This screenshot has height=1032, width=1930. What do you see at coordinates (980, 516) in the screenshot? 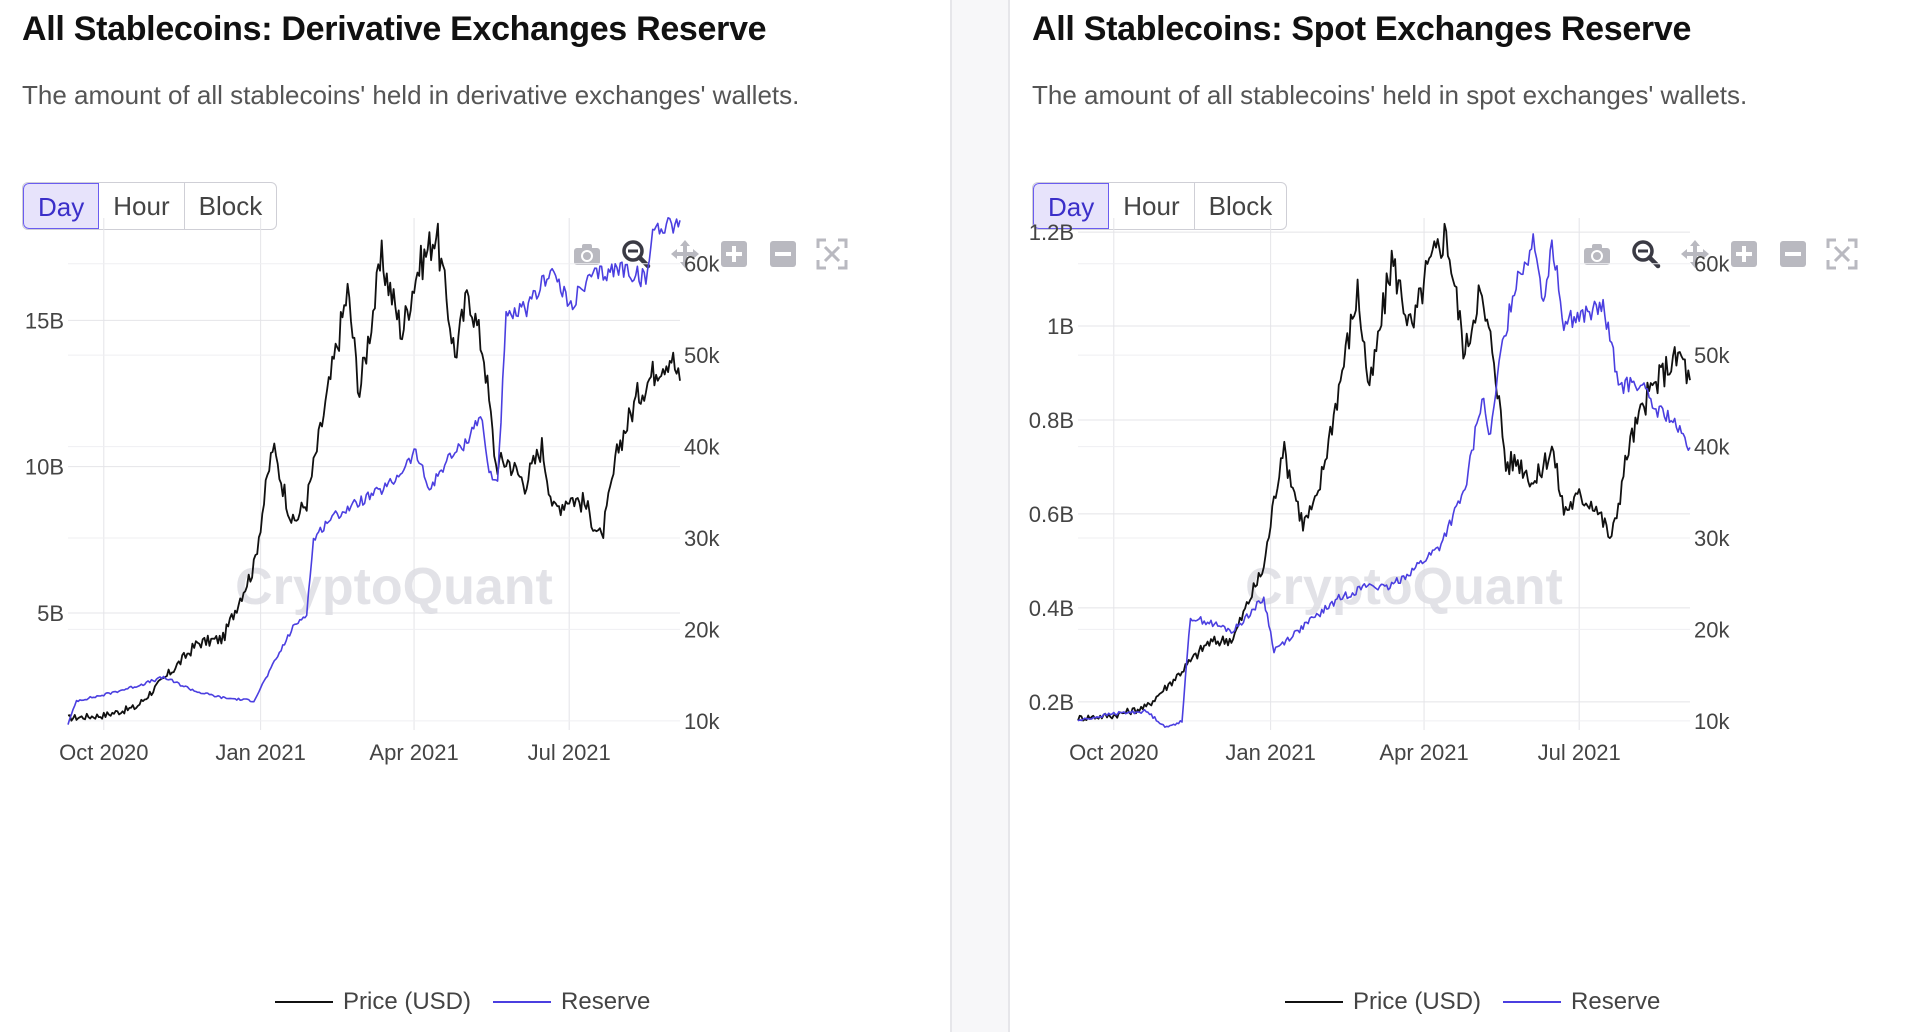
I see `panel-divider` at bounding box center [980, 516].